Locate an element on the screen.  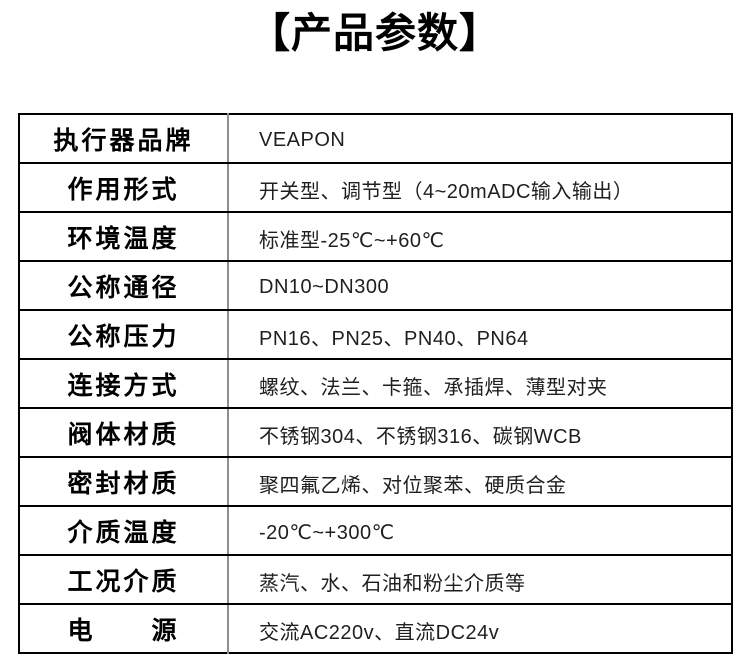
spec-value: 不锈钢304、不锈钢316、碳钢WCB is located at coordinates (480, 433).